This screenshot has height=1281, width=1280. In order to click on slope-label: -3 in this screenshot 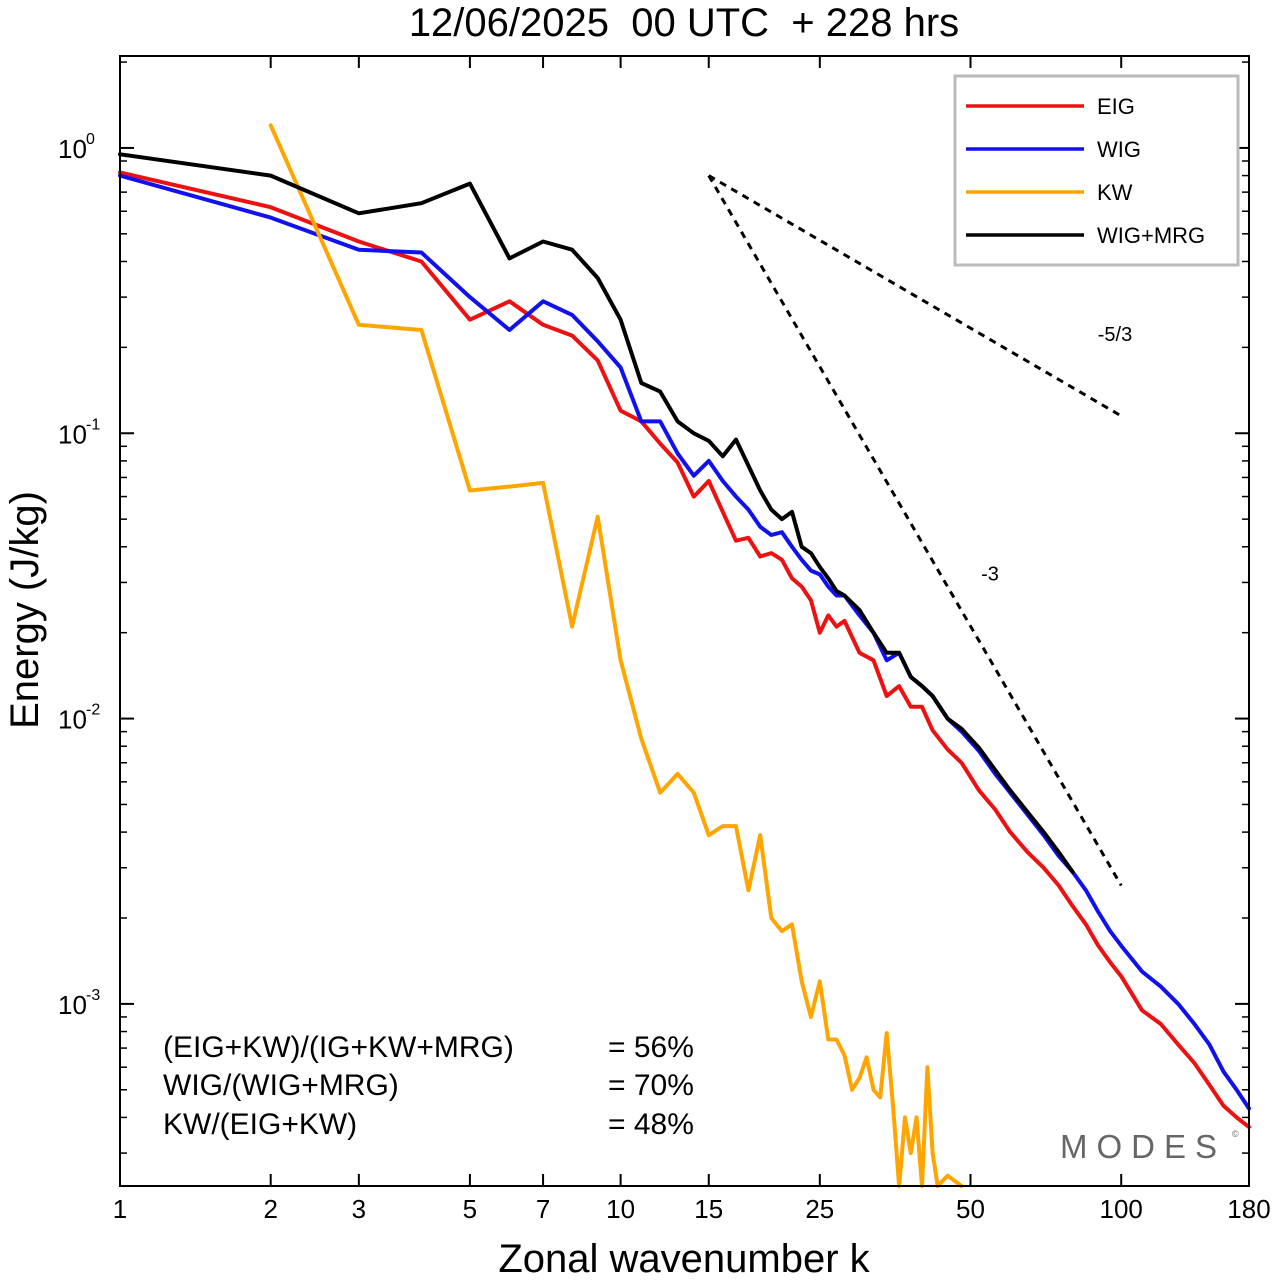, I will do `click(990, 575)`.